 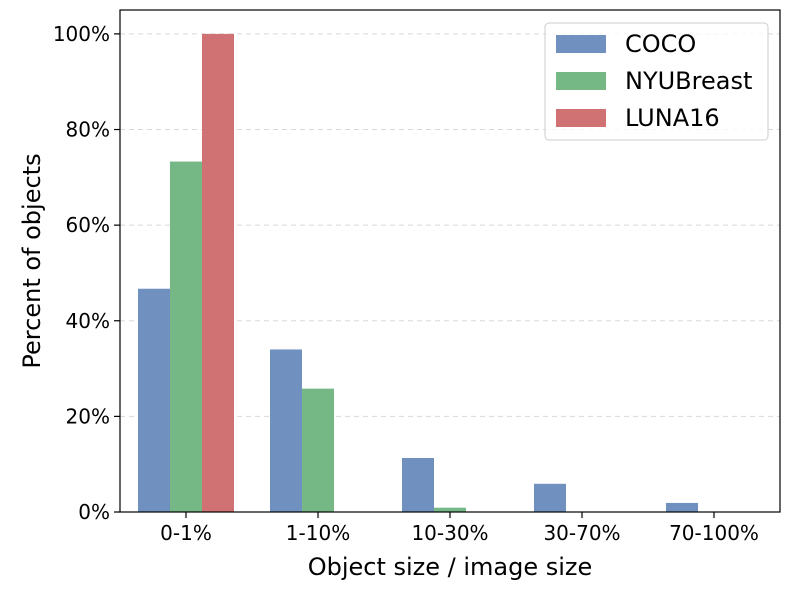 I want to click on y-tick-label: 20%, so click(x=88, y=416).